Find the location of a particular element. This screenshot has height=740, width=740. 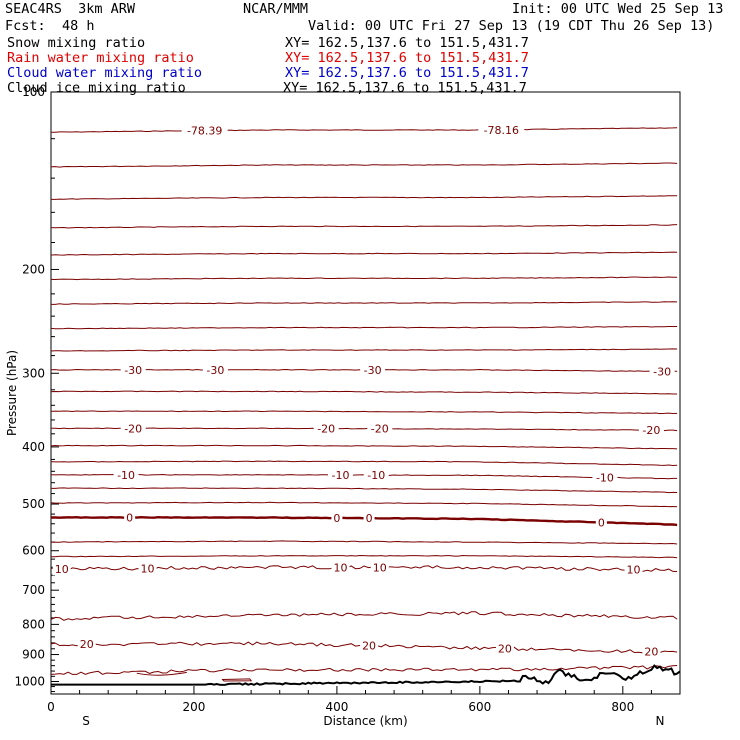

y-tick-label: 700 is located at coordinates (33, 590).